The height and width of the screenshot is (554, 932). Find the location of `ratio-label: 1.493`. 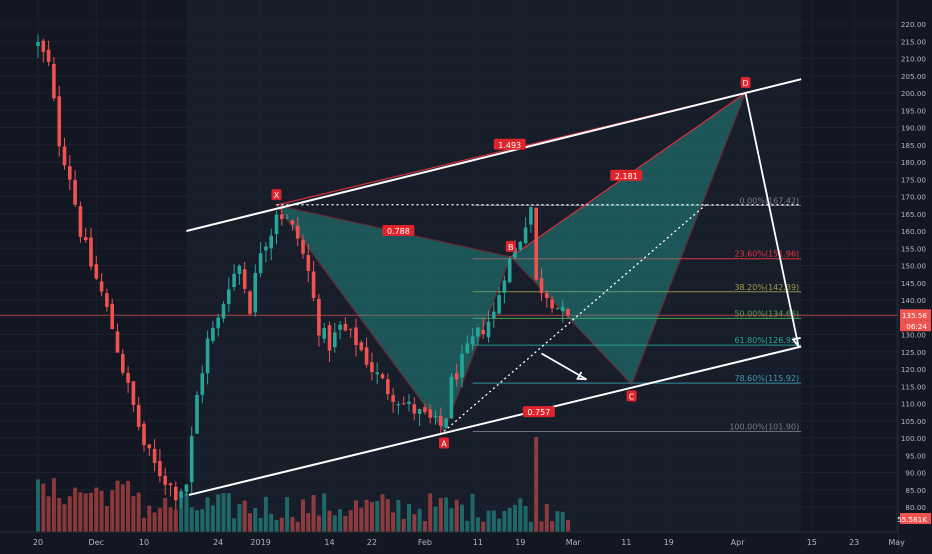

ratio-label: 1.493 is located at coordinates (509, 145).